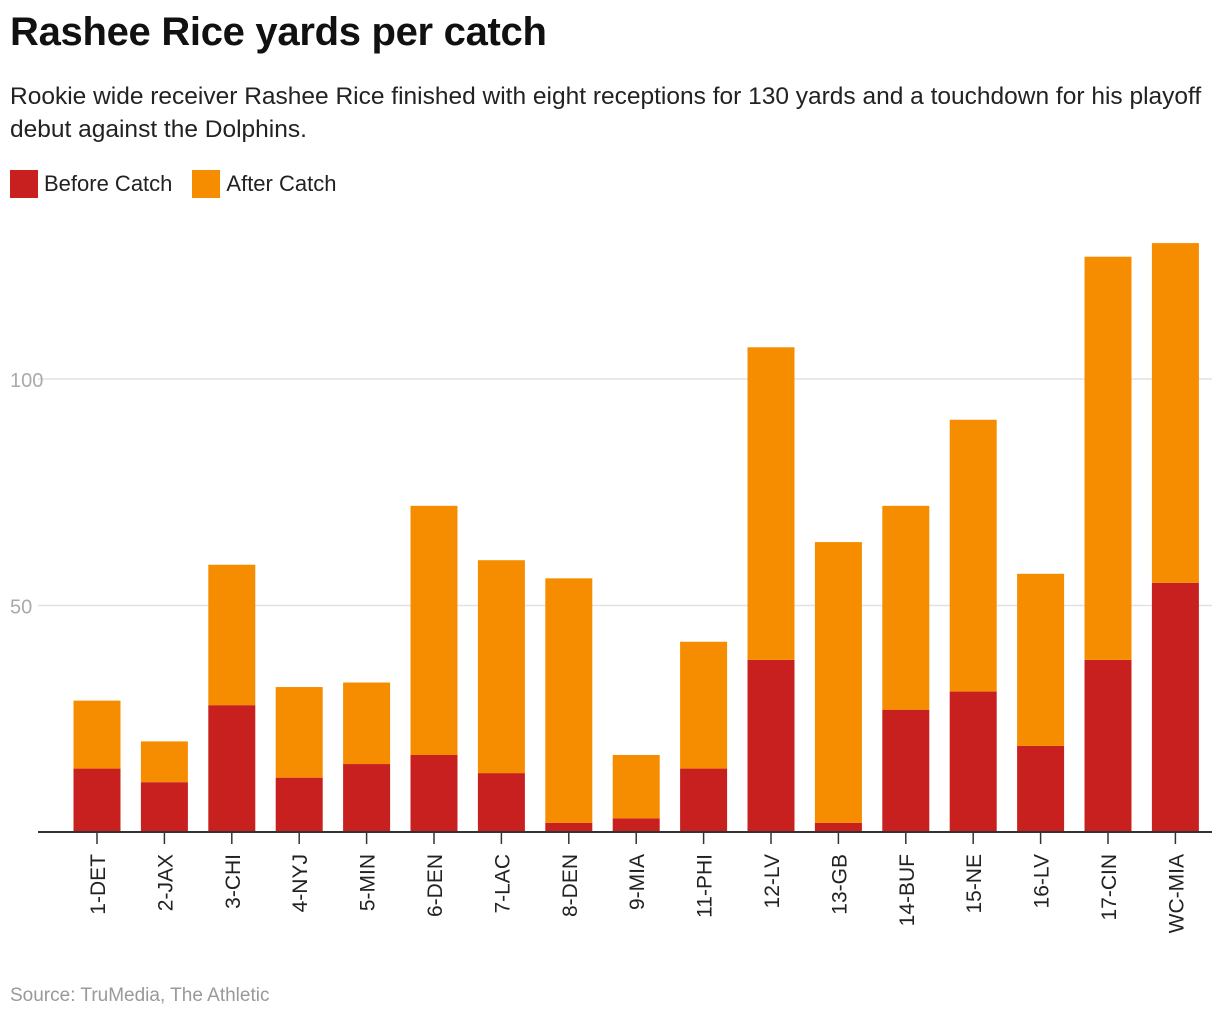 This screenshot has height=1020, width=1220. Describe the element at coordinates (906, 770) in the screenshot. I see `bar-before-catch-14-buf` at that location.